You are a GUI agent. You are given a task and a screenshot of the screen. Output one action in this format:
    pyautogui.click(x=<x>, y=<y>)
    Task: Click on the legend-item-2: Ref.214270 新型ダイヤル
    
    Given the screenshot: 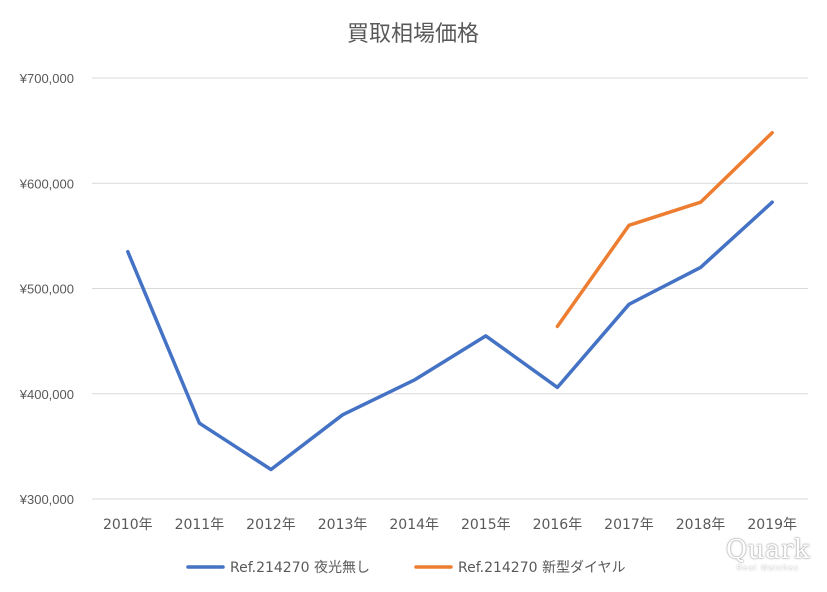 What is the action you would take?
    pyautogui.click(x=520, y=568)
    